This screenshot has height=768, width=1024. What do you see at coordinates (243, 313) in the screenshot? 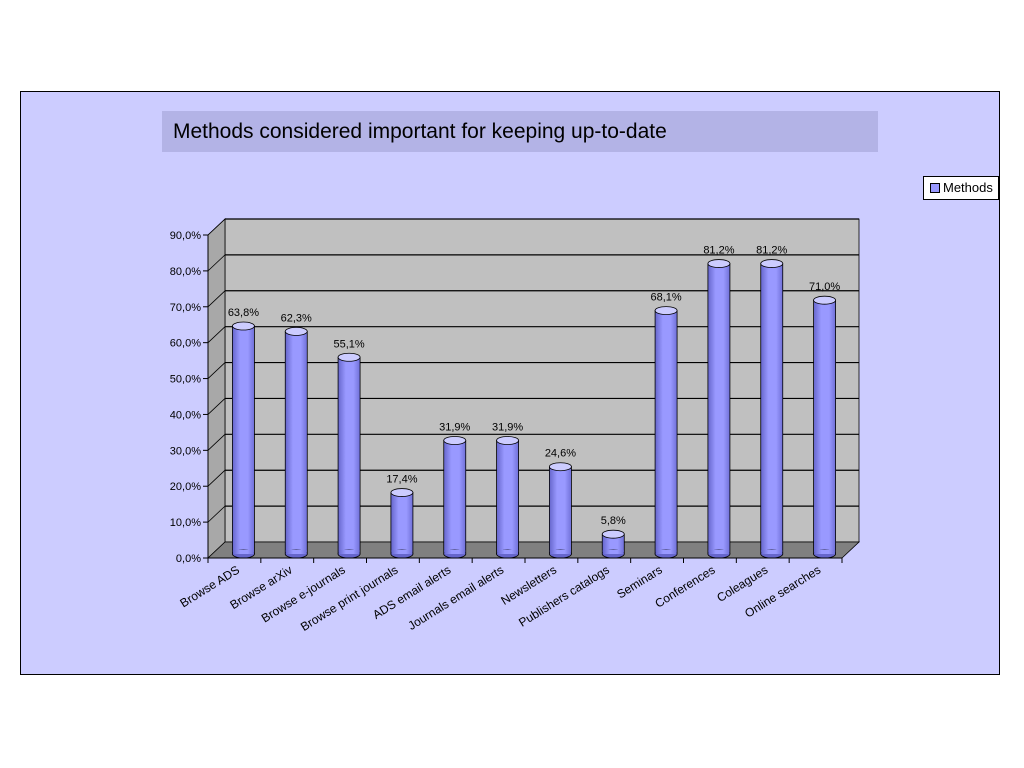
I see `data-label: 63,8%` at bounding box center [243, 313].